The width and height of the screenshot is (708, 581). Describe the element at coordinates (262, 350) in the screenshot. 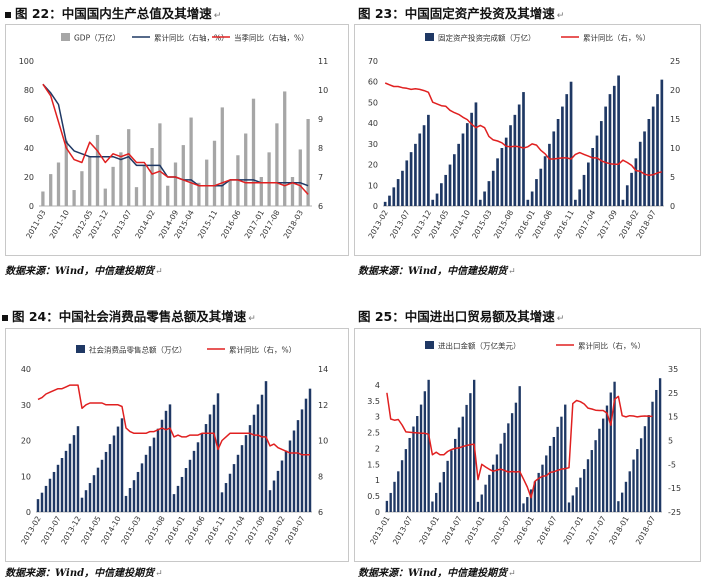

I see `legend-label: 累计同比（右，%）` at that location.